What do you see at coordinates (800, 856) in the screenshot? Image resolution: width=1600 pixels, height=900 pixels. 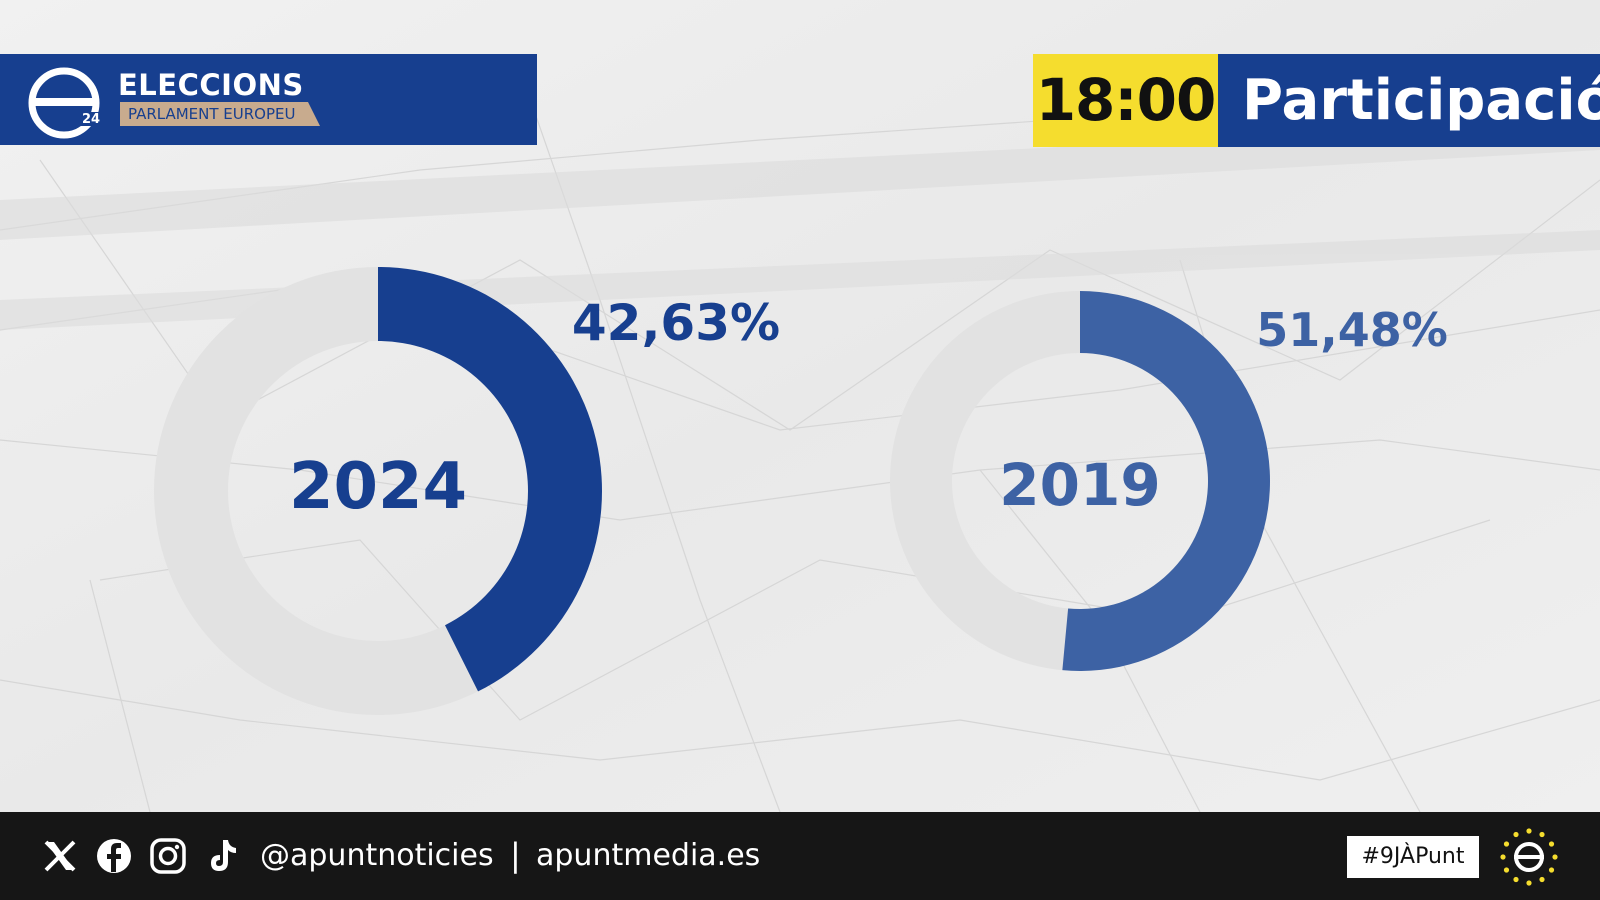 I see `footer-bar: @apuntnoticies | apuntmedia.es #9JÀPunt` at bounding box center [800, 856].